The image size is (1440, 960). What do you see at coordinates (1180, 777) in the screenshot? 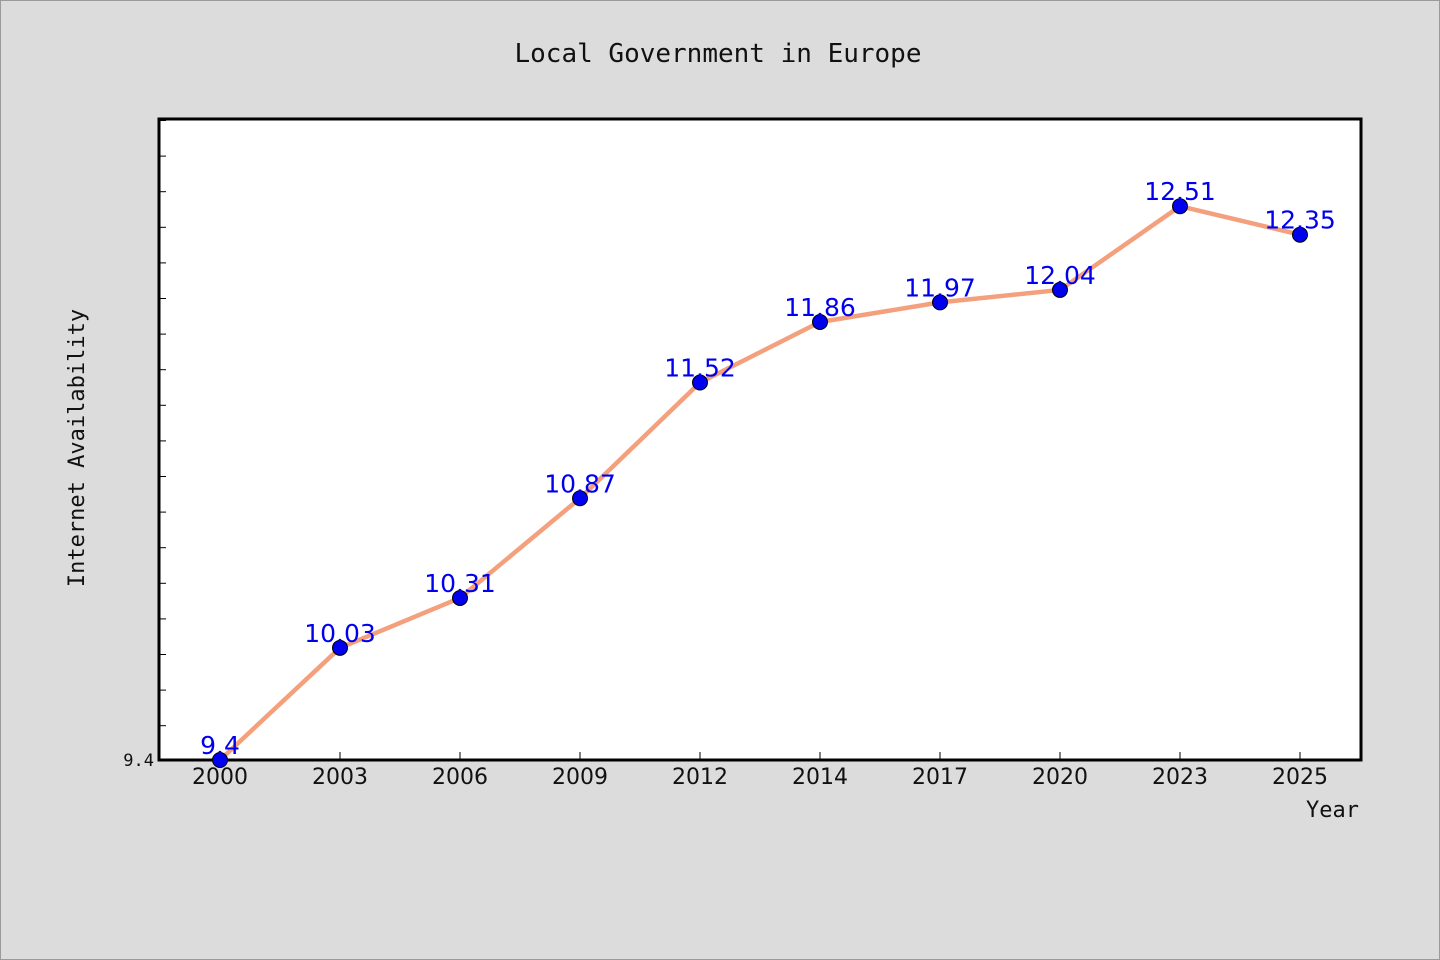
I see `x-tick-label: 2023` at bounding box center [1180, 777].